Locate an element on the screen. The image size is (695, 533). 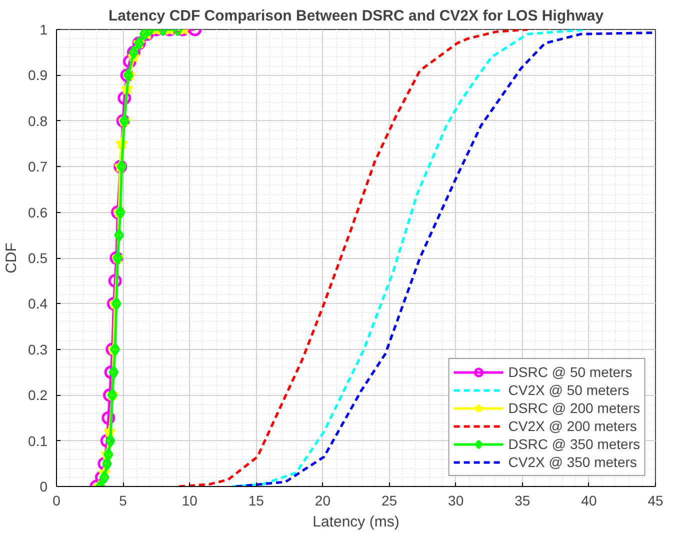
legend-label: DSRC @ 50 meters is located at coordinates (570, 372).